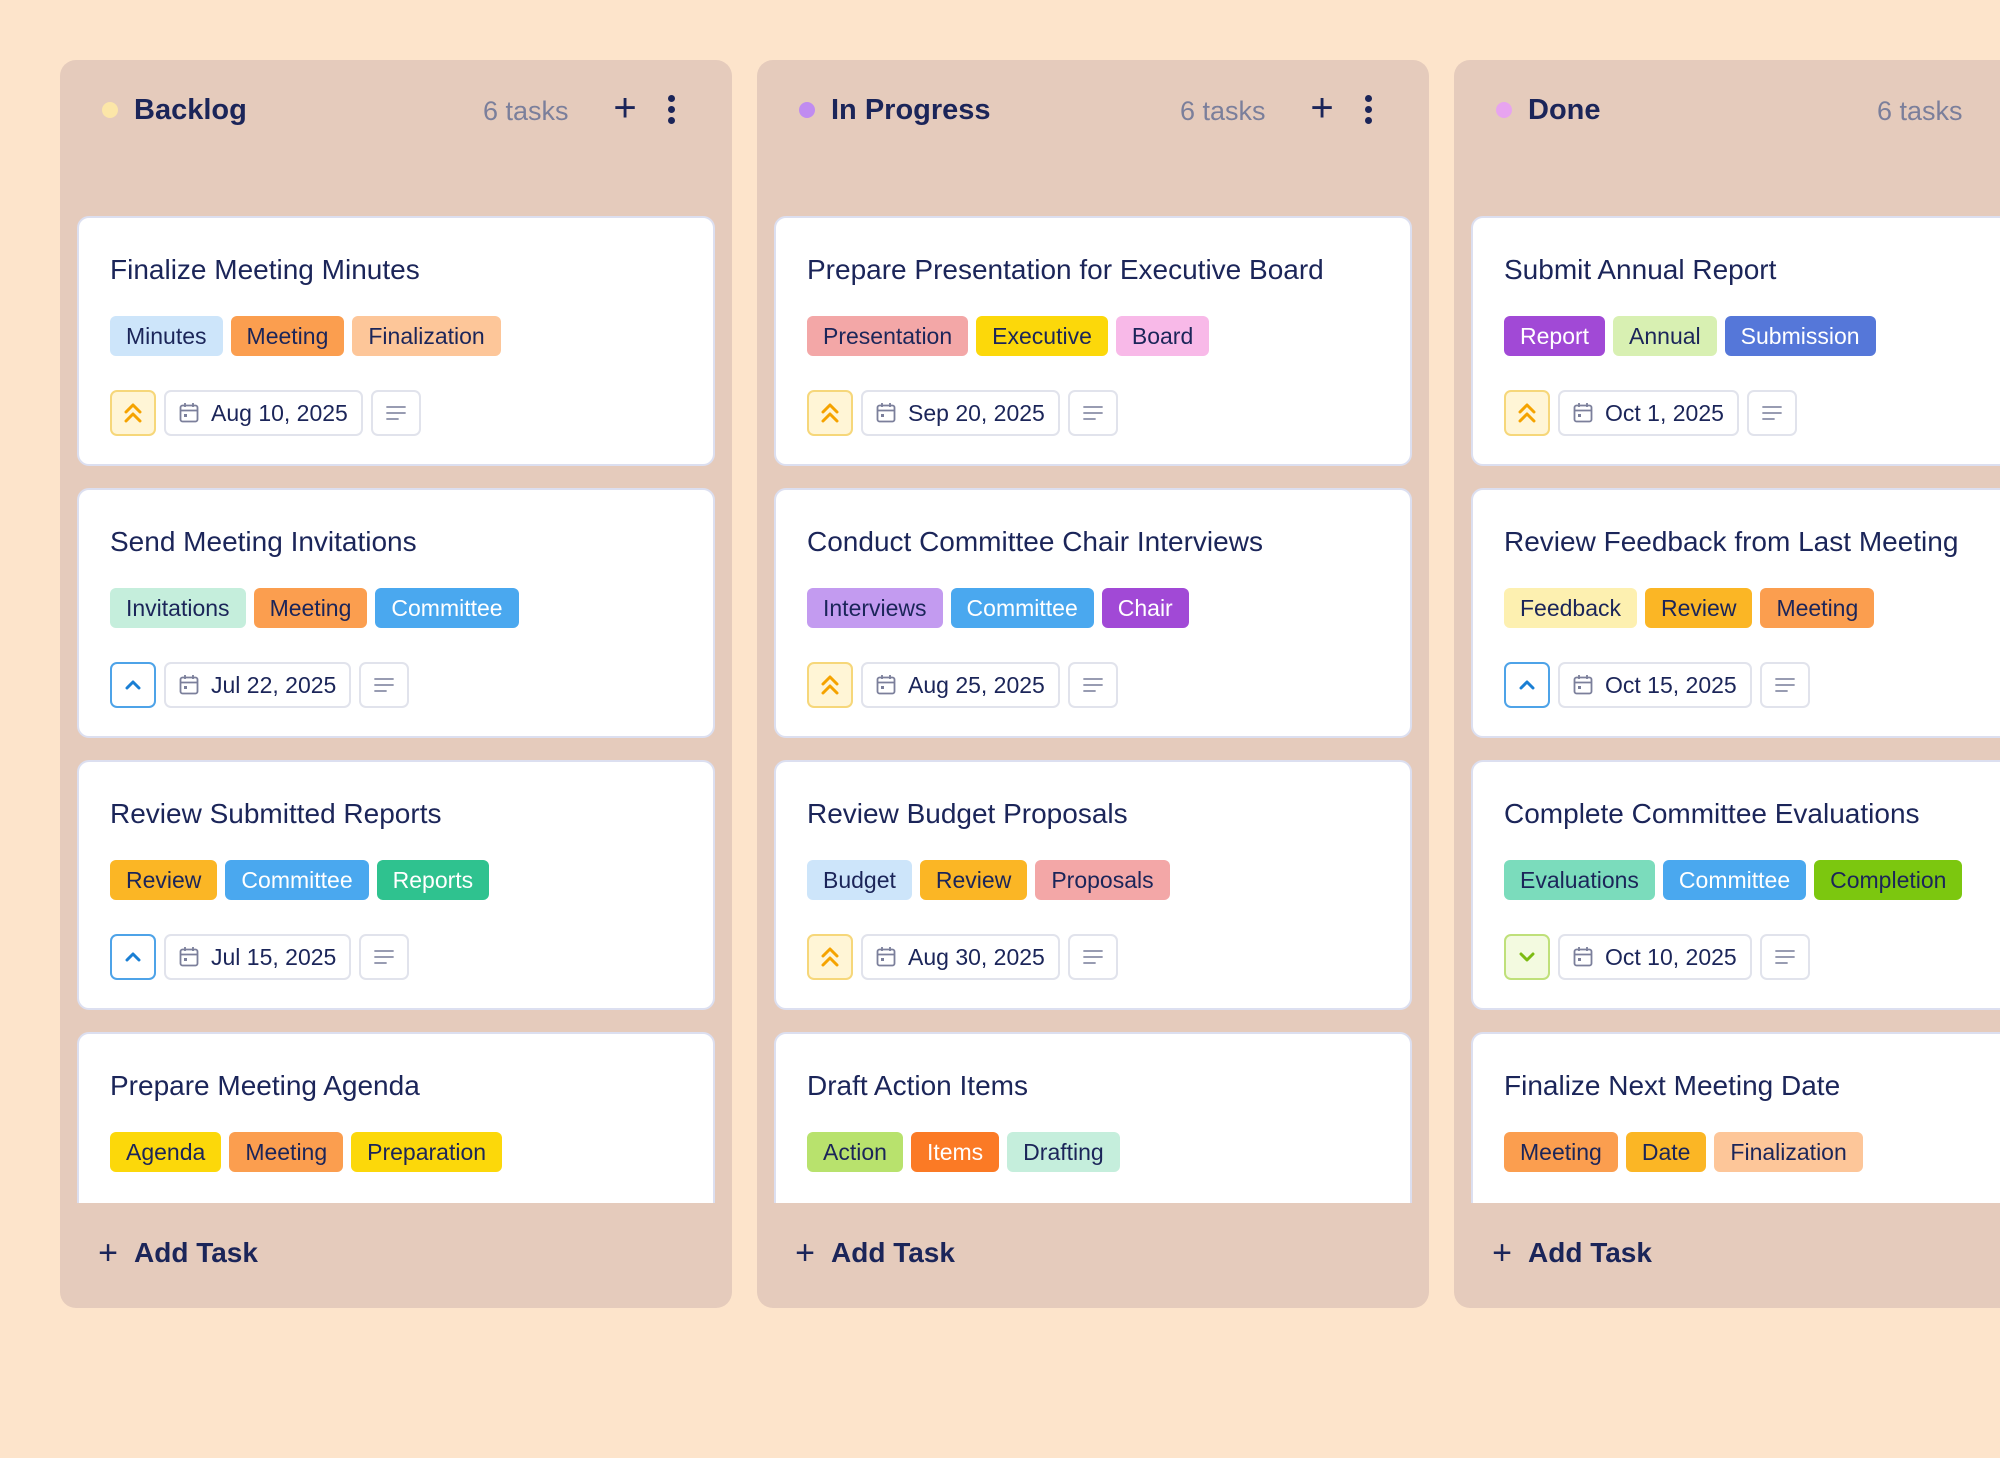  I want to click on tag: Completion, so click(1888, 880).